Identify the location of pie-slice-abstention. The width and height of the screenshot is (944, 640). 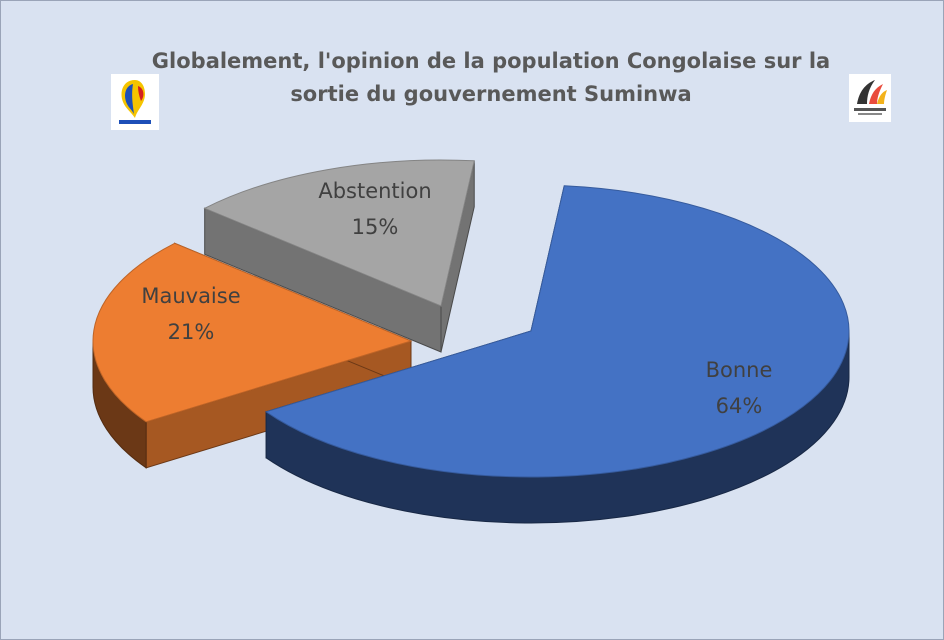
(339, 233).